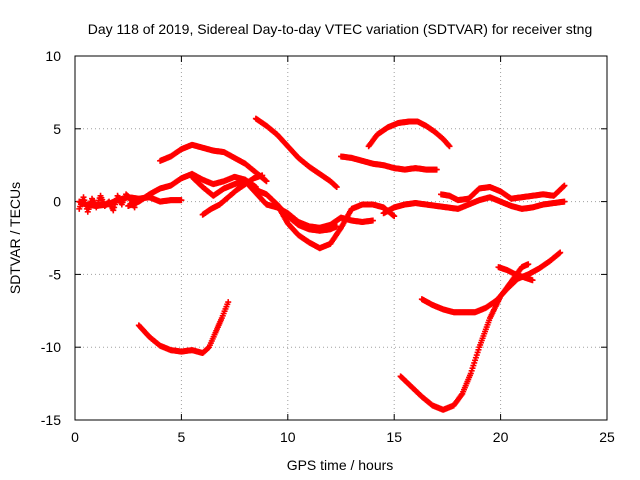 The height and width of the screenshot is (480, 640). Describe the element at coordinates (213, 163) in the screenshot. I see `series-arc-upper-left` at that location.